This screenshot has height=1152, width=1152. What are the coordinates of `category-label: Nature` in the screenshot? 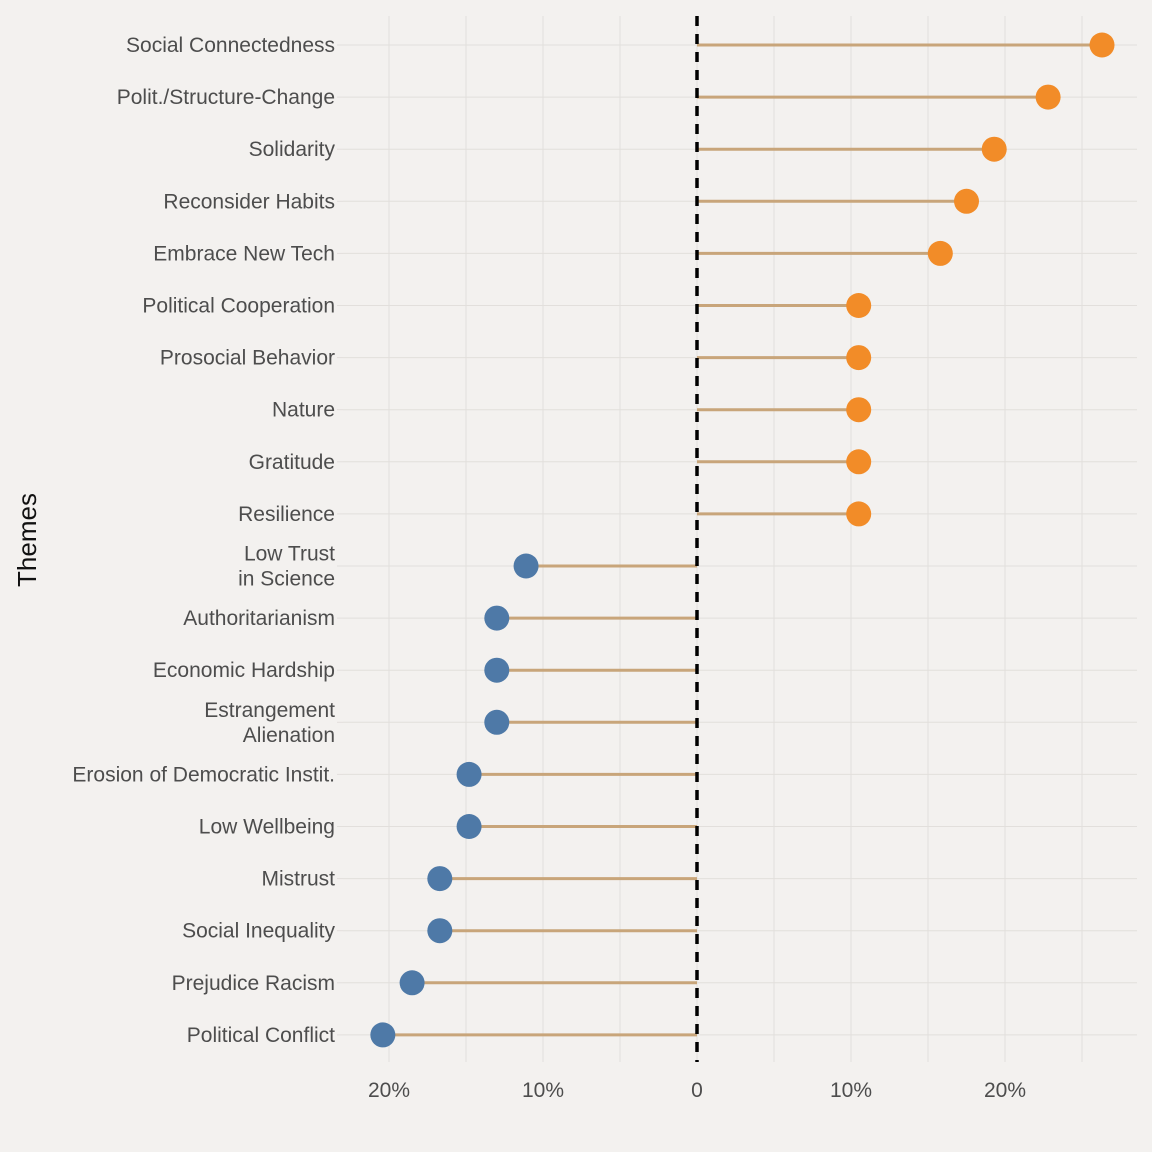 It's located at (303, 410).